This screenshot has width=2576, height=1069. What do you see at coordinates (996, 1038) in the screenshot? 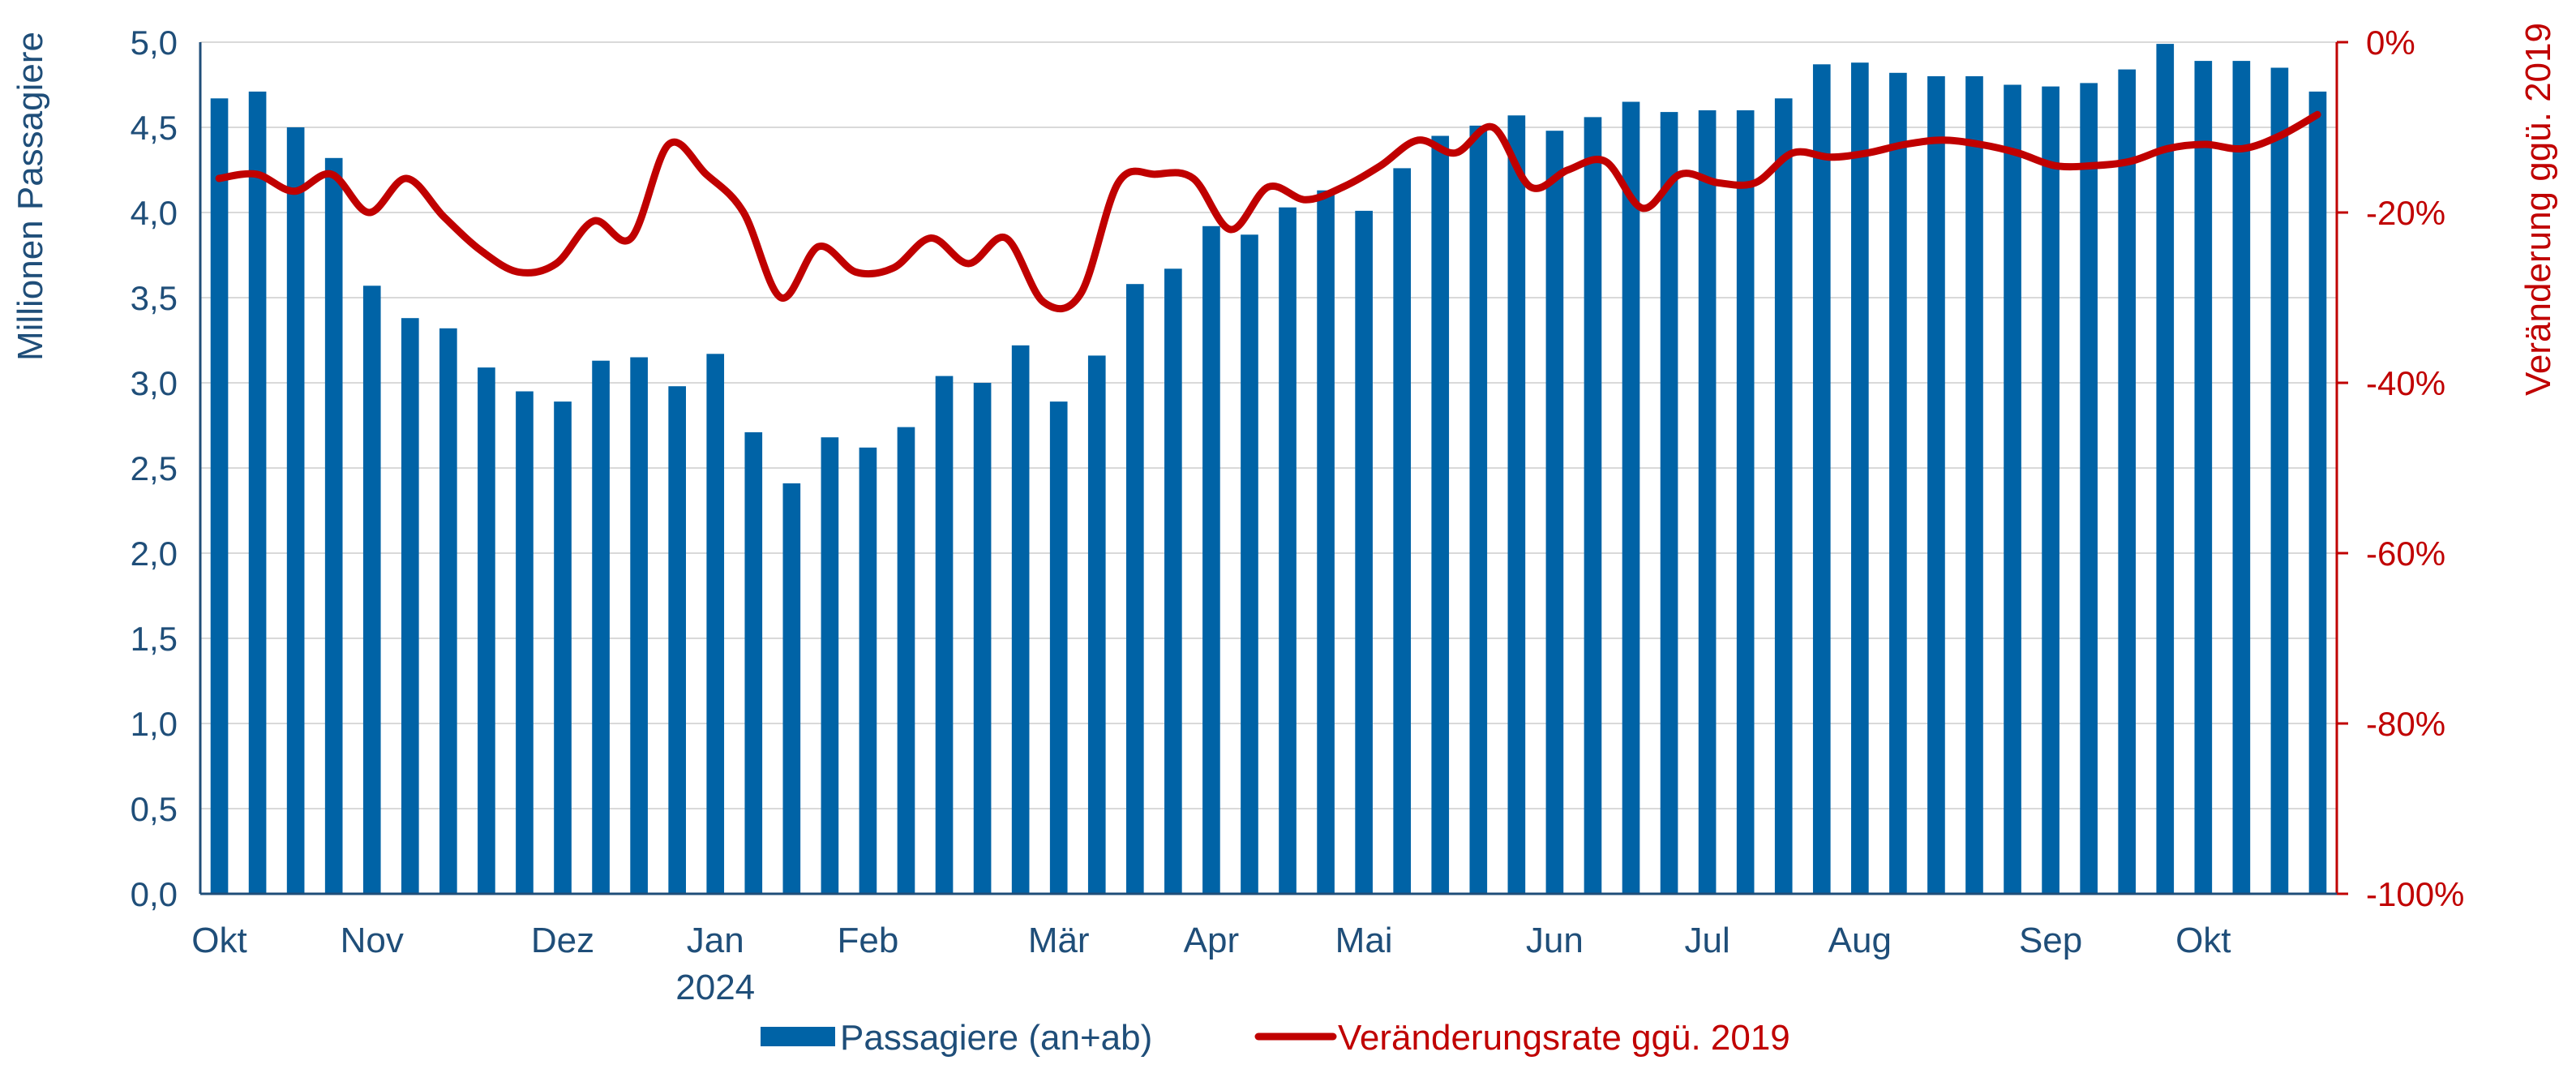
I see `legend-label-bars: Passagiere (an+ab)` at bounding box center [996, 1038].